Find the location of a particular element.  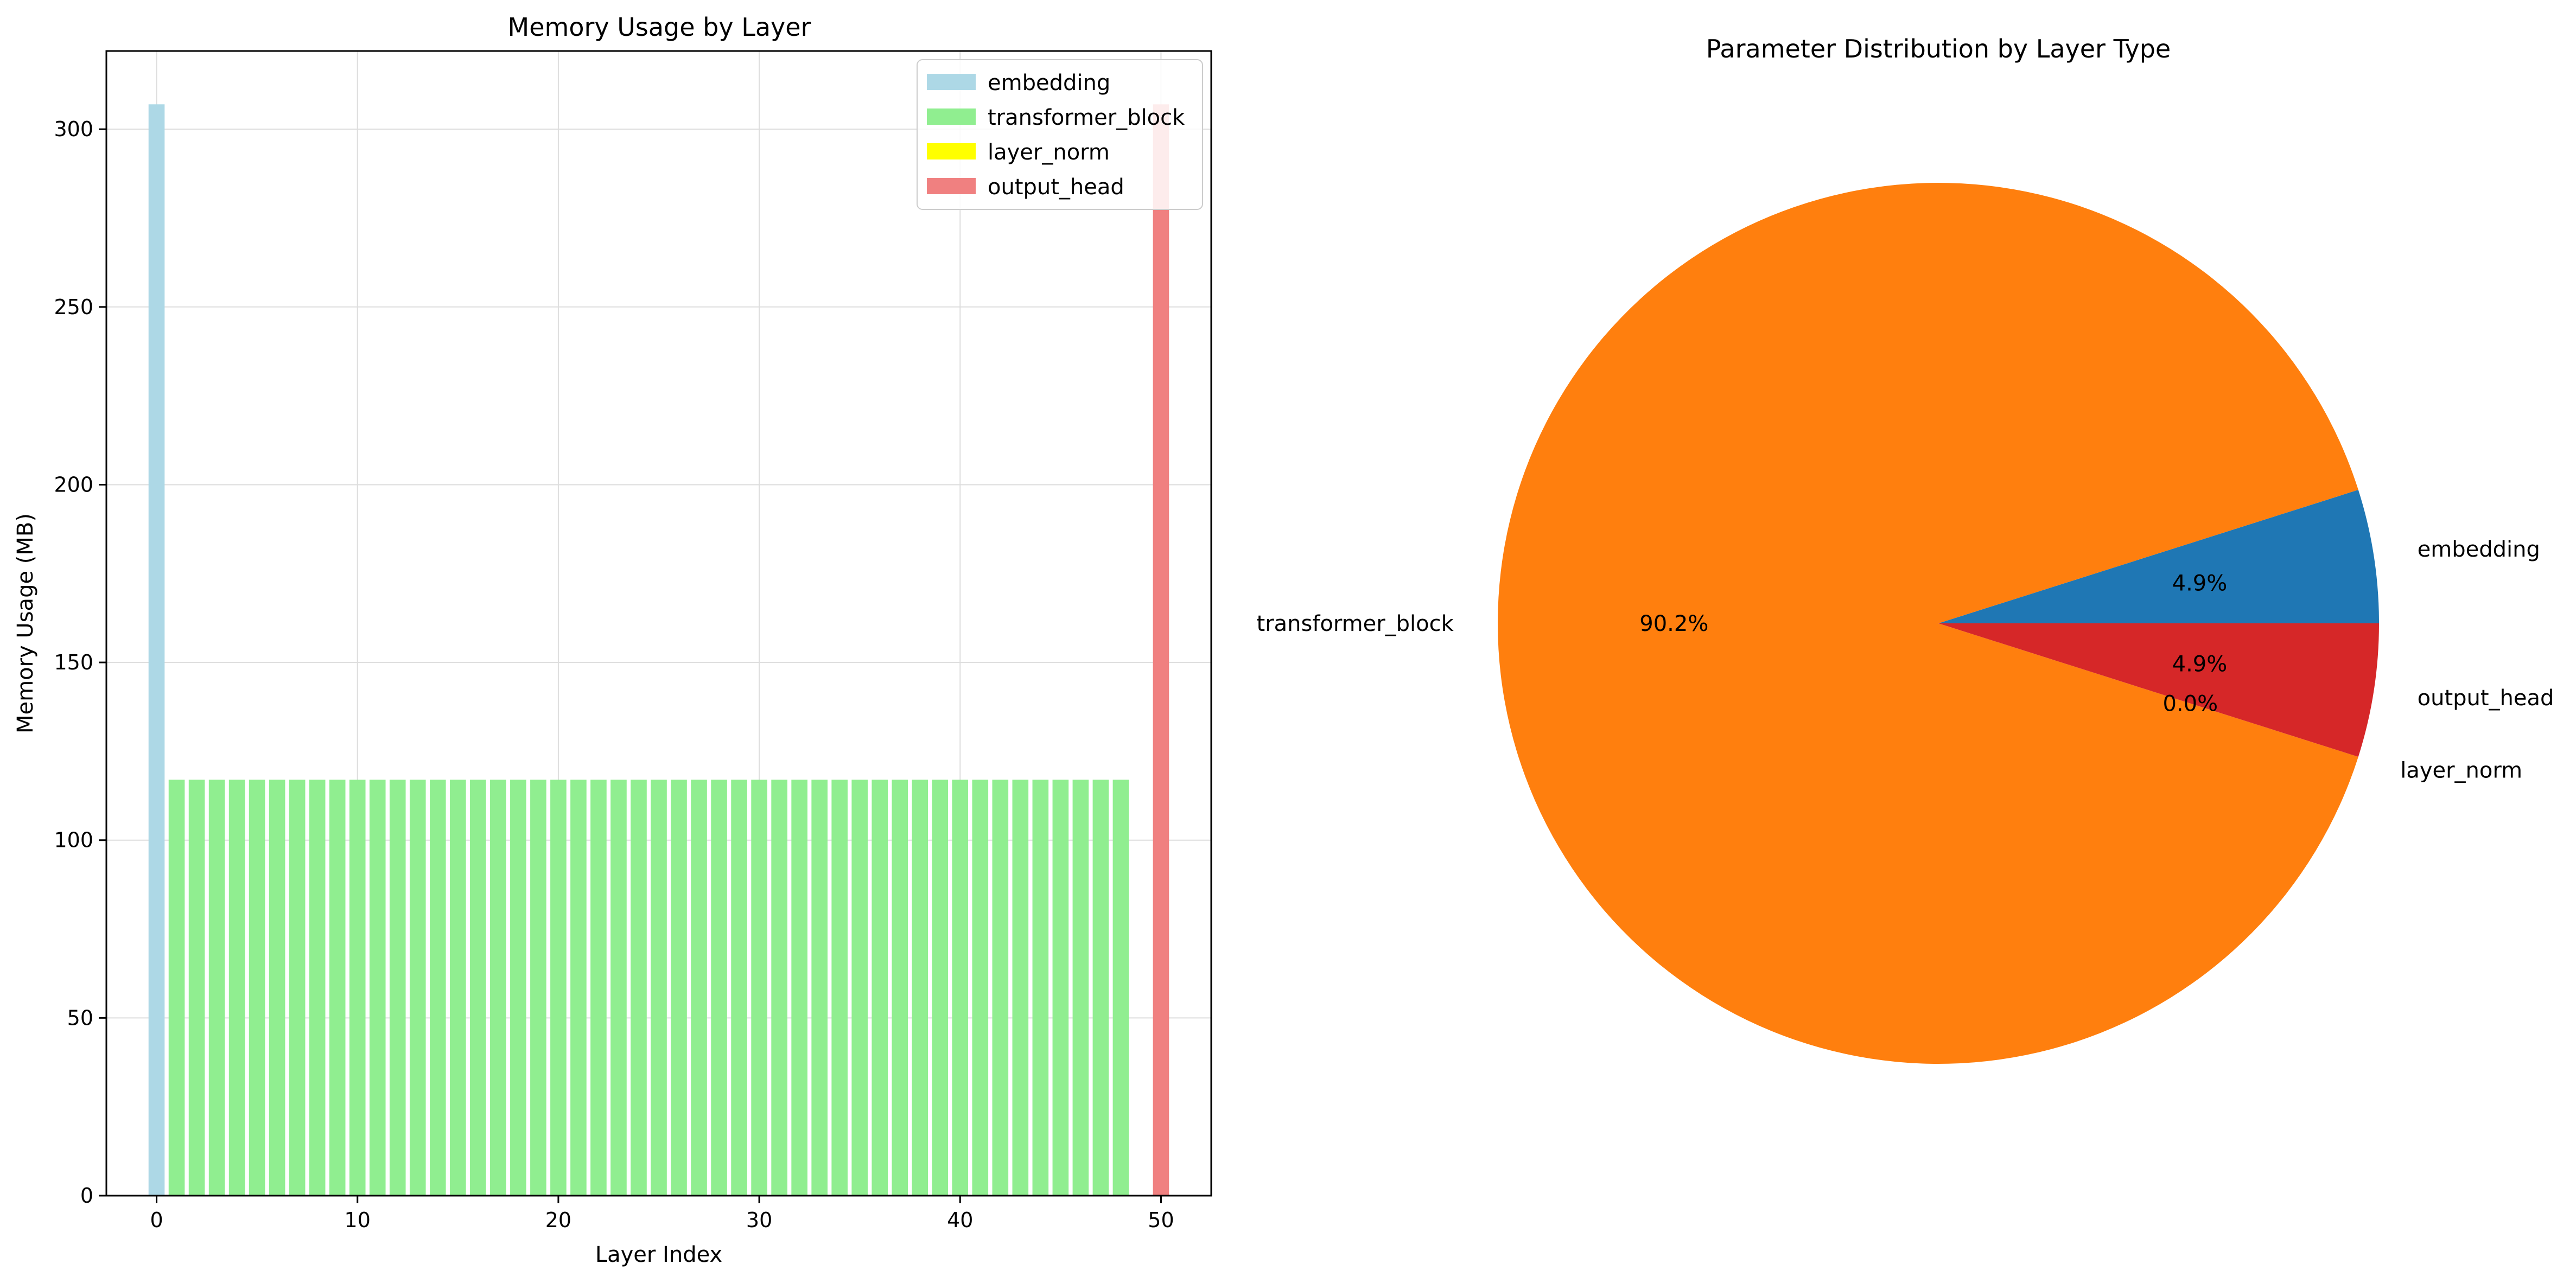

bar-x-ticks: 0 10 20 30 40 50 is located at coordinates (662, 1214).